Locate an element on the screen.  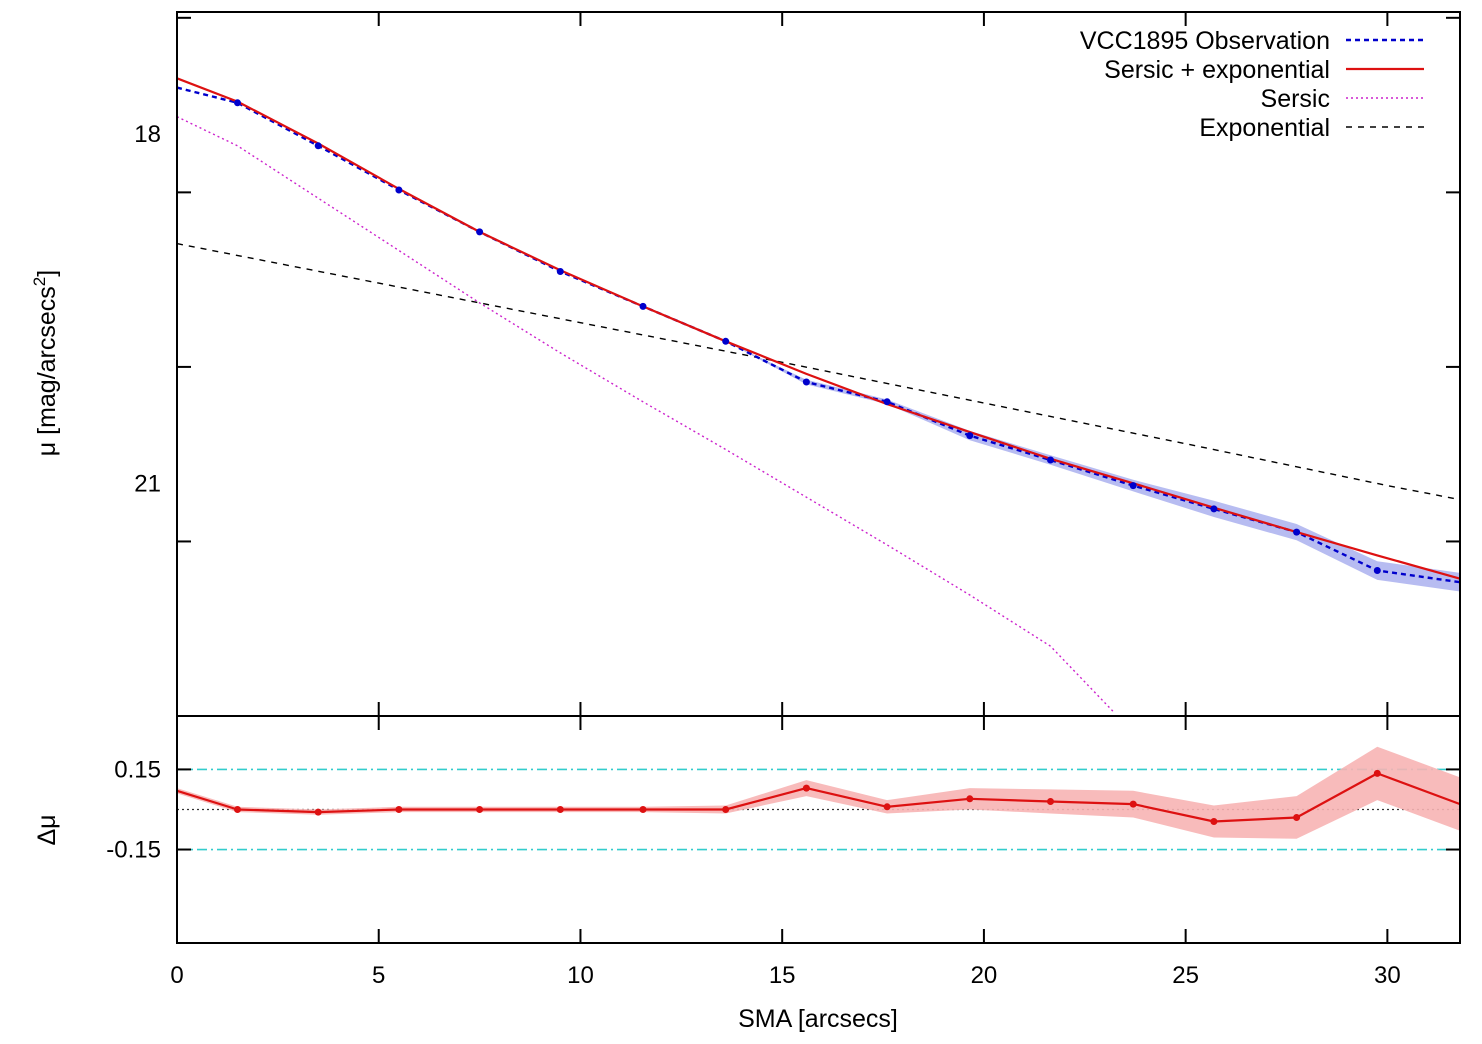
legend-label: Sersic is located at coordinates (1295, 99).